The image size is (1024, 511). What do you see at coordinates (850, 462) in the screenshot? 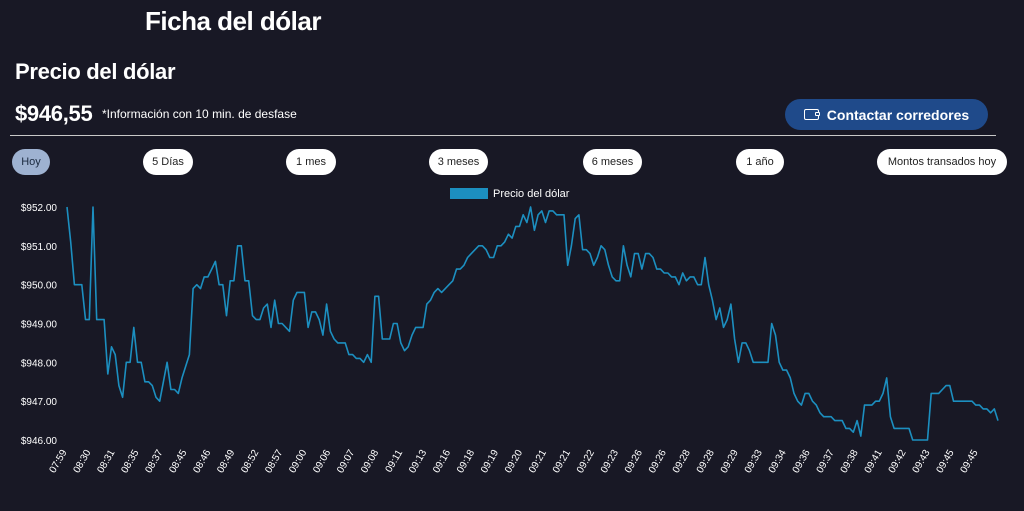
I see `x-tick-label: 09:38` at bounding box center [850, 462].